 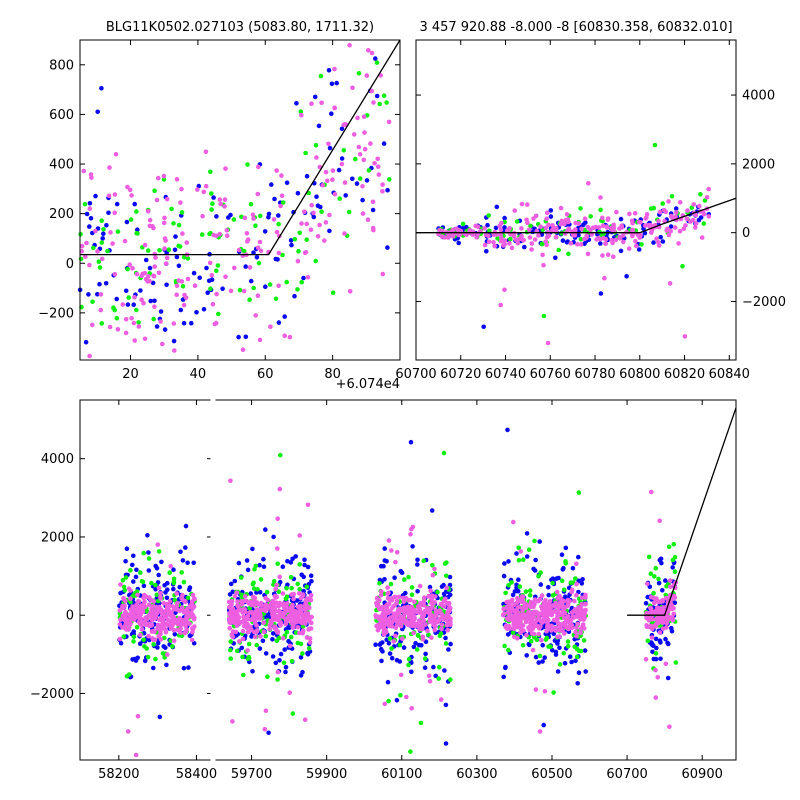 I want to click on x-tick-label: 60720, so click(x=460, y=374).